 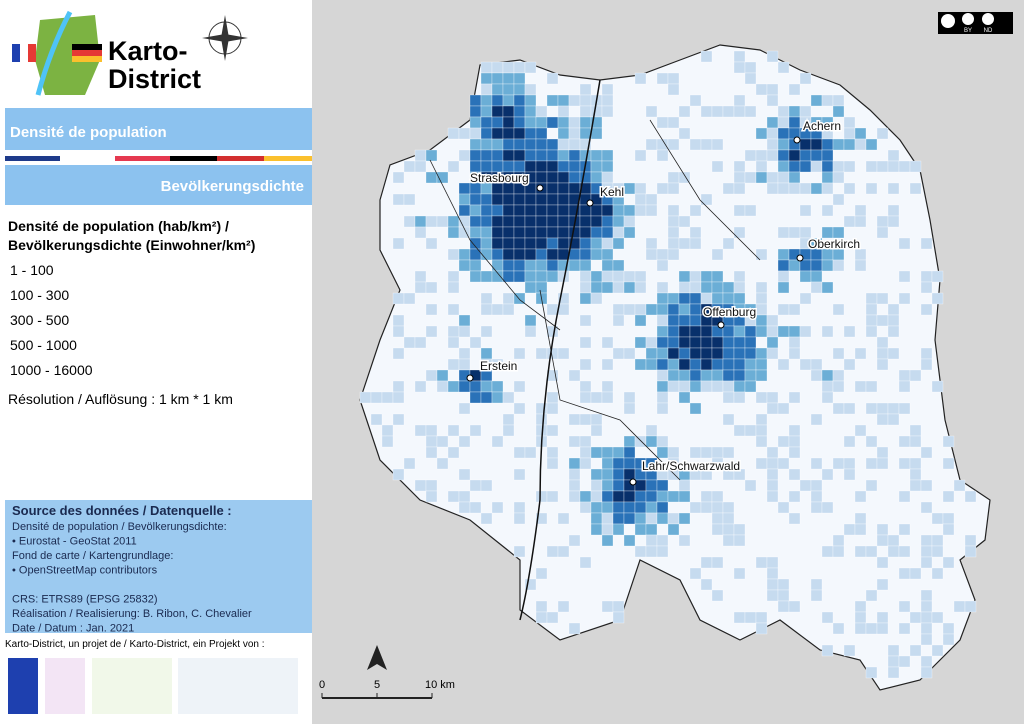 What do you see at coordinates (499, 178) in the screenshot?
I see `city-label: Strasbourg` at bounding box center [499, 178].